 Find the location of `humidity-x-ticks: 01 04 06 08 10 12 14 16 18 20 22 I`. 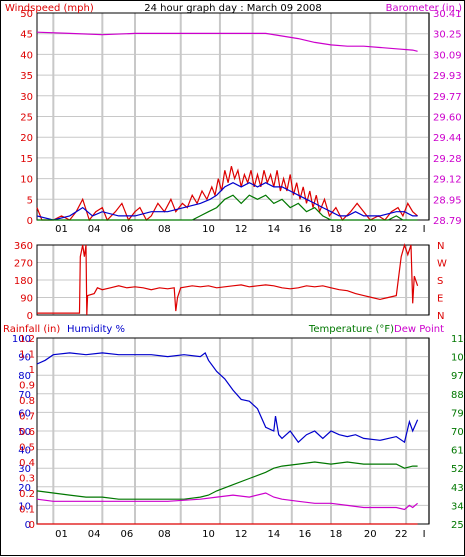

humidity-x-ticks: 01 04 06 08 10 12 14 16 18 20 22 I is located at coordinates (240, 534).